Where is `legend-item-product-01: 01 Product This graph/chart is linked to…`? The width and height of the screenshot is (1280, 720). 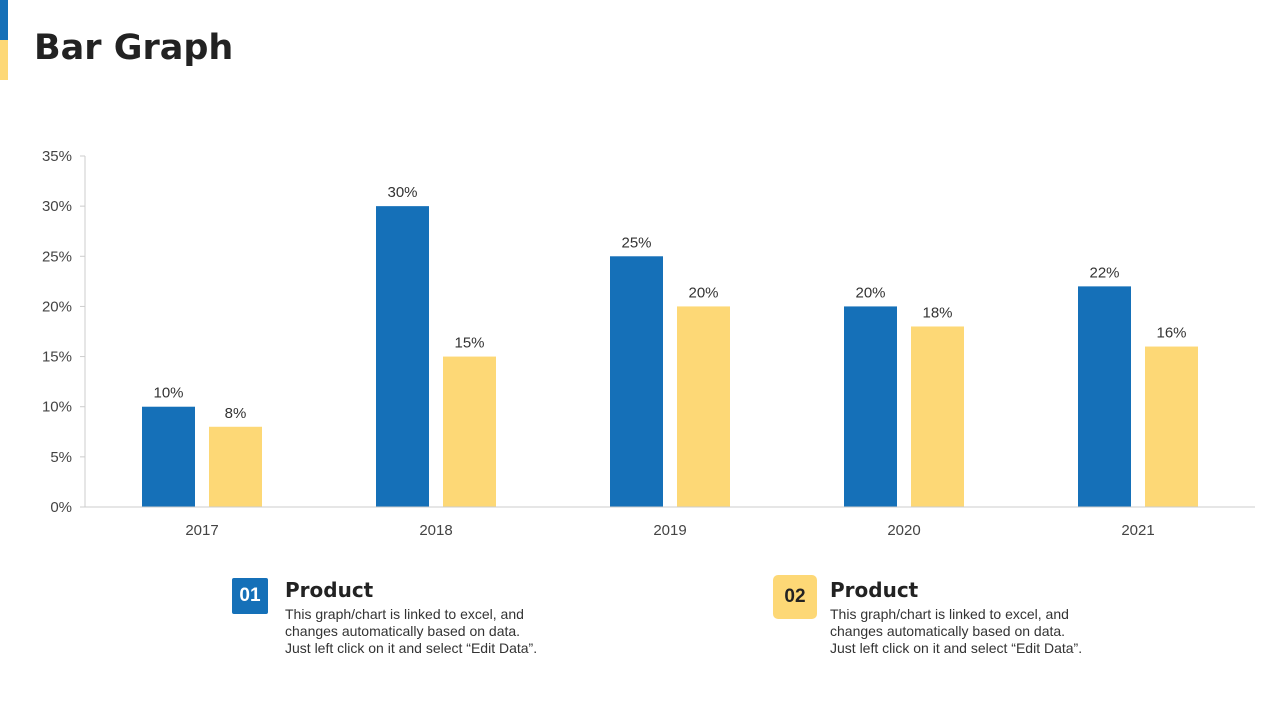 legend-item-product-01: 01 Product This graph/chart is linked to… is located at coordinates (397, 623).